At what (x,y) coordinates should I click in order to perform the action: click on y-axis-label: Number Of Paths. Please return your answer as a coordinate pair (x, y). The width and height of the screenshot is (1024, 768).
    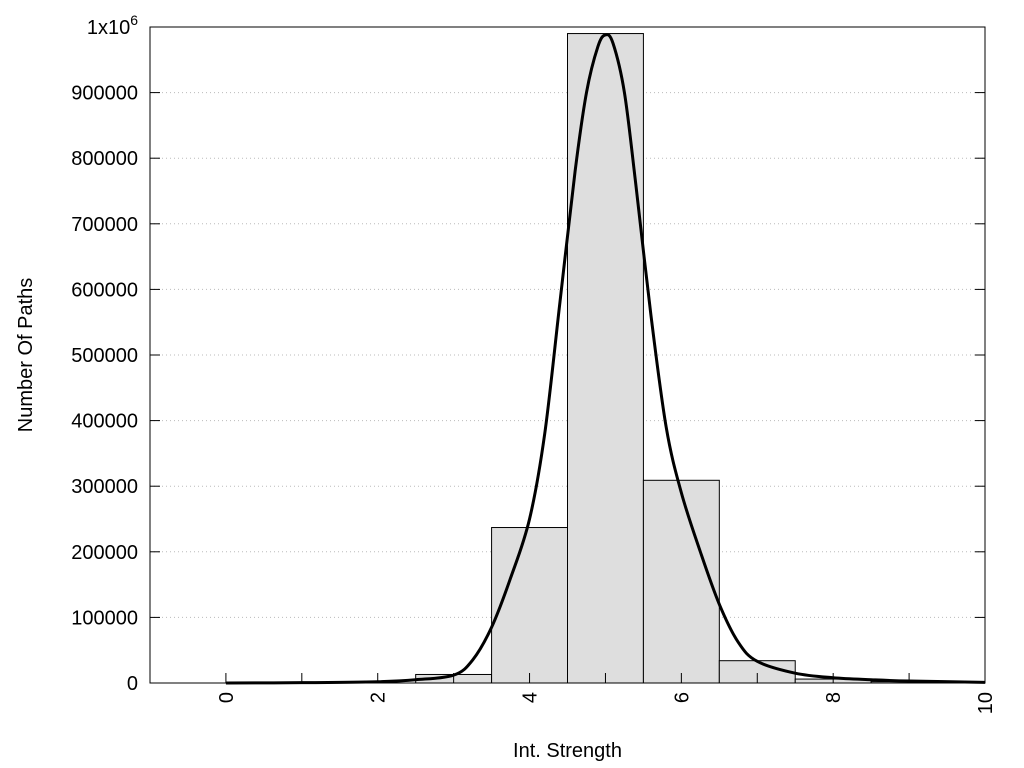
    Looking at the image, I should click on (26, 355).